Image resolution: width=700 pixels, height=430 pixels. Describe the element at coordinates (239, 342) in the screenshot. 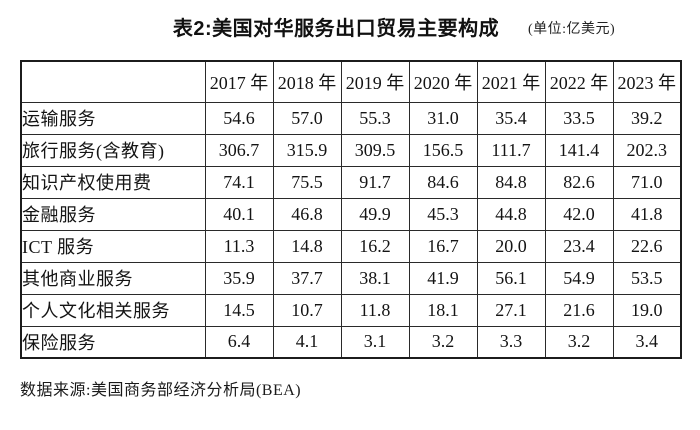

I see `value-cell: 6.4` at that location.